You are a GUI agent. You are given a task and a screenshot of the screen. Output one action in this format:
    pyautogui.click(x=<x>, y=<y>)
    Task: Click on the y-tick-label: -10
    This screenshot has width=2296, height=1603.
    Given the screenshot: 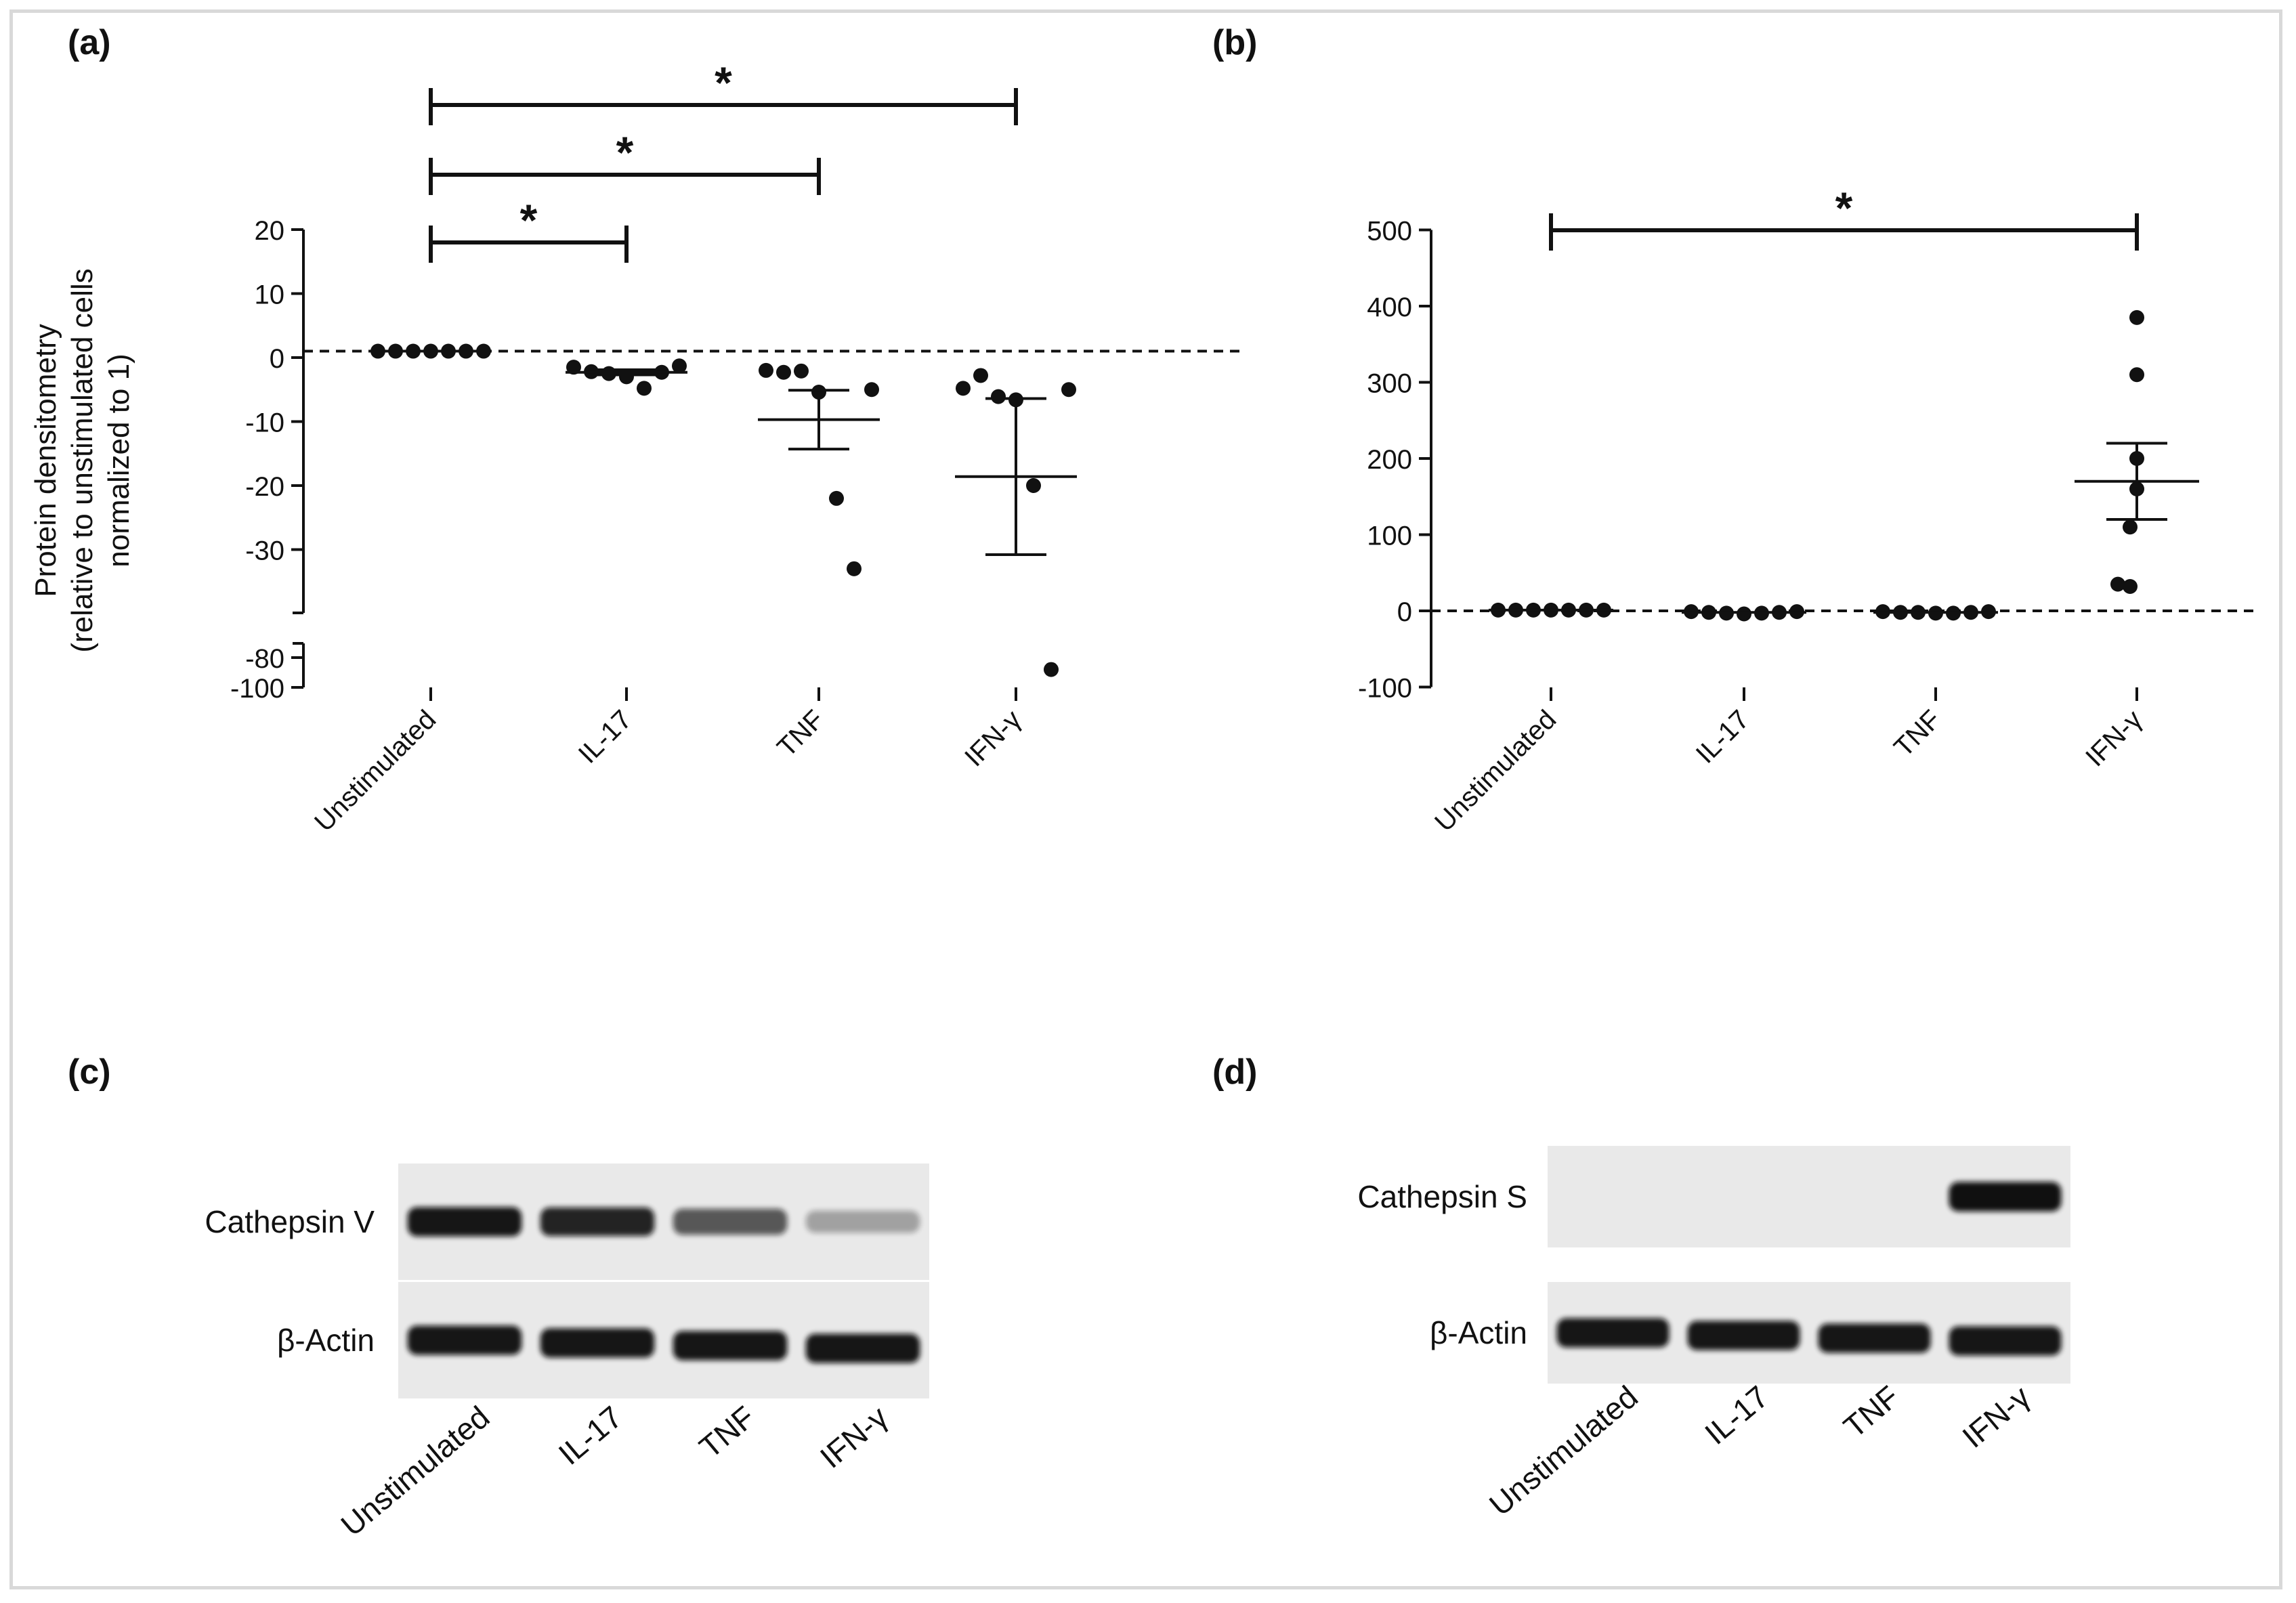 What is the action you would take?
    pyautogui.click(x=264, y=423)
    